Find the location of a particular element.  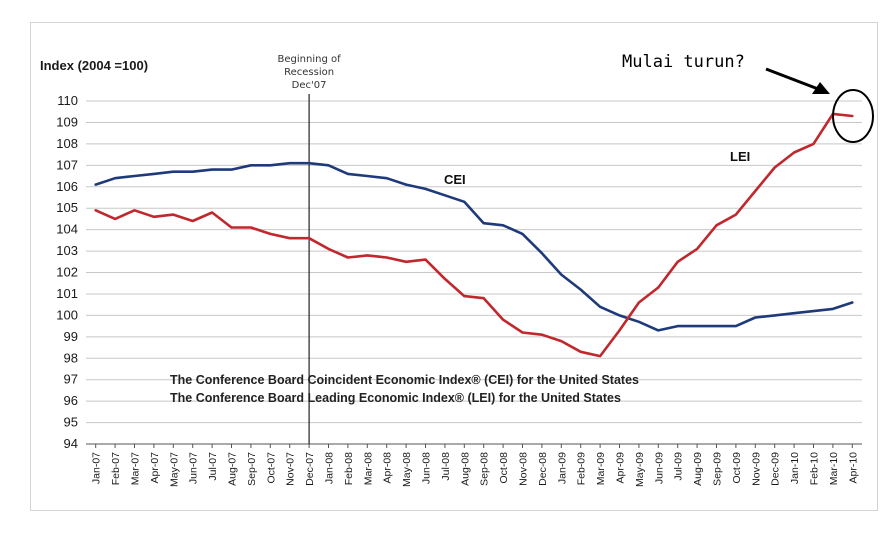

x-tick-label: Dec-09 is located at coordinates (776, 469).